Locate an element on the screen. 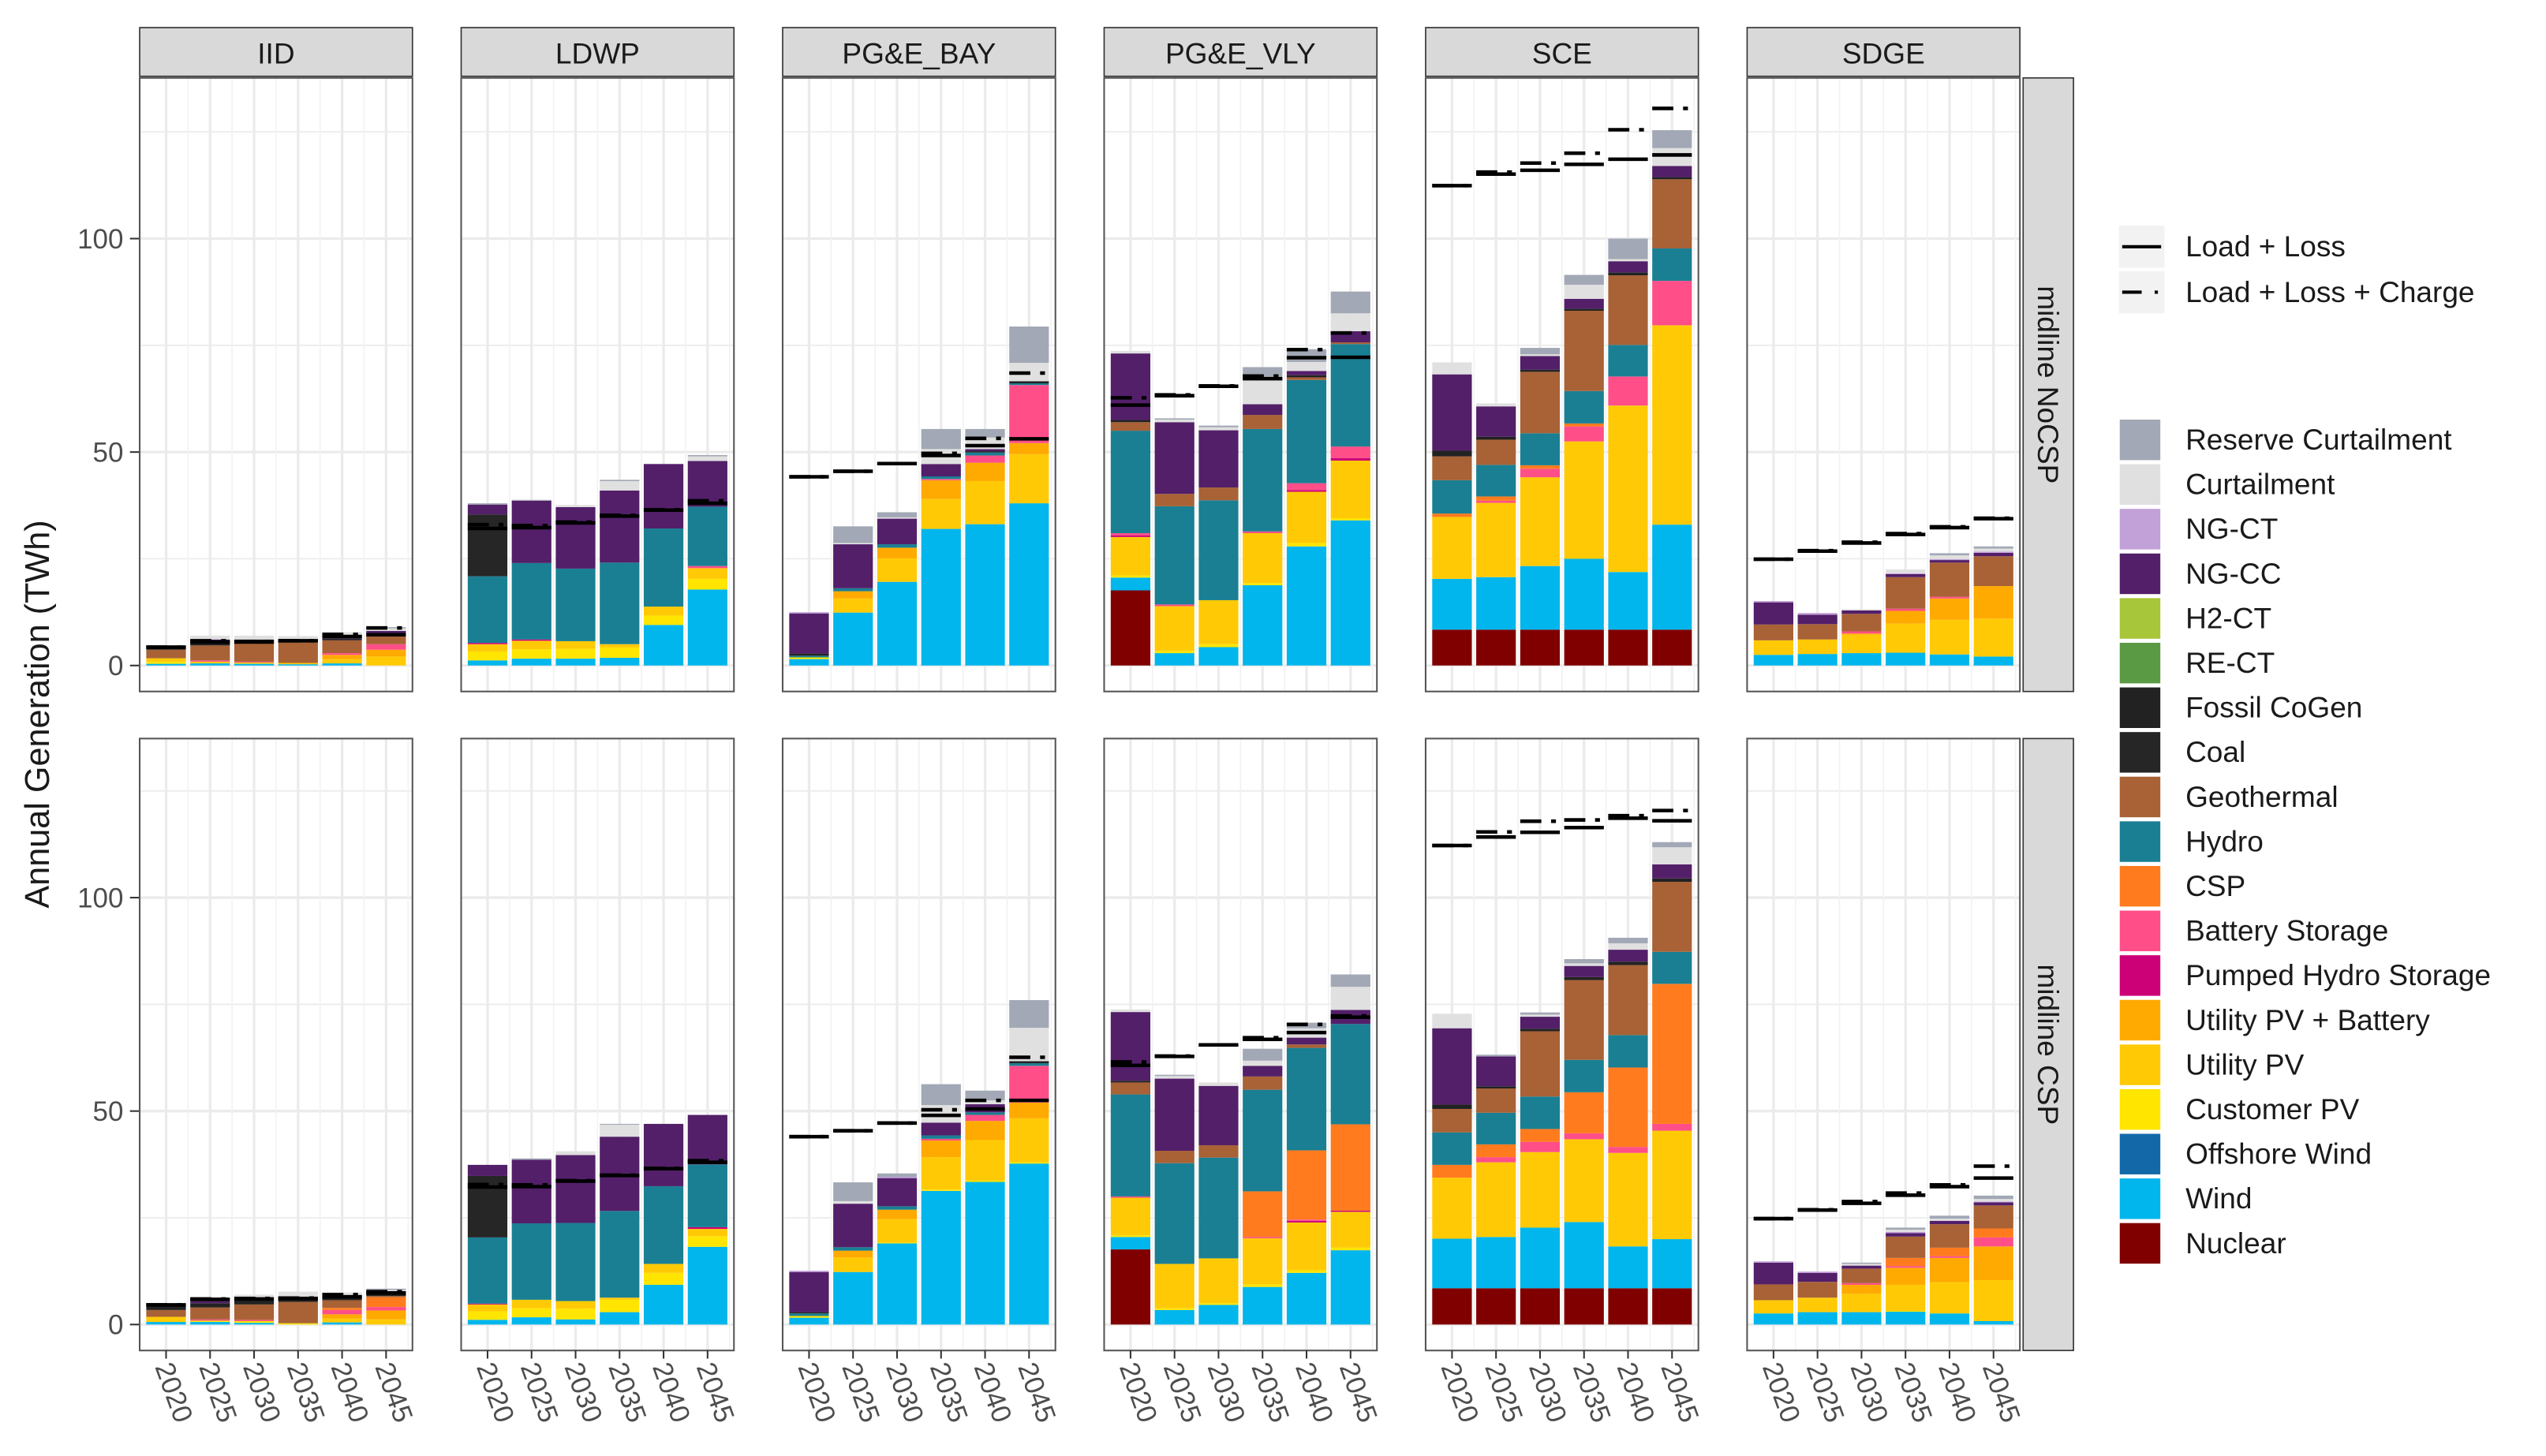 This screenshot has height=1456, width=2546. legend-resource-label: Fossil CoGen is located at coordinates (2273, 707).